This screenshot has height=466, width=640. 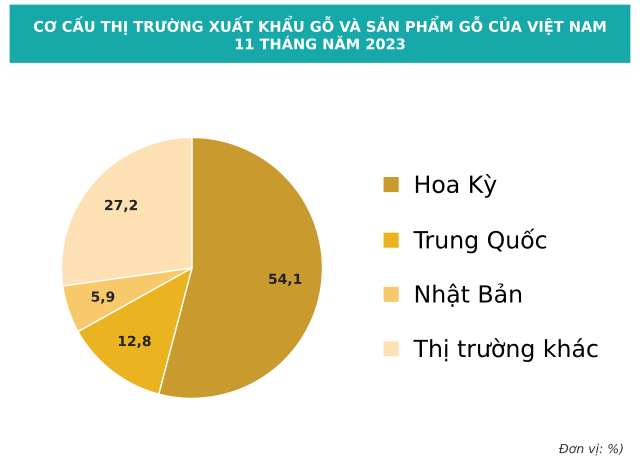 What do you see at coordinates (320, 33) in the screenshot?
I see `chart-title: CƠ CẤU THỊ TRƯỜNG XUẤT KHẨU GỖ VÀ SẢN PHẨM GỖ CỦA VIỆT NAM 11 THÁNG NĂM 2023` at bounding box center [320, 33].